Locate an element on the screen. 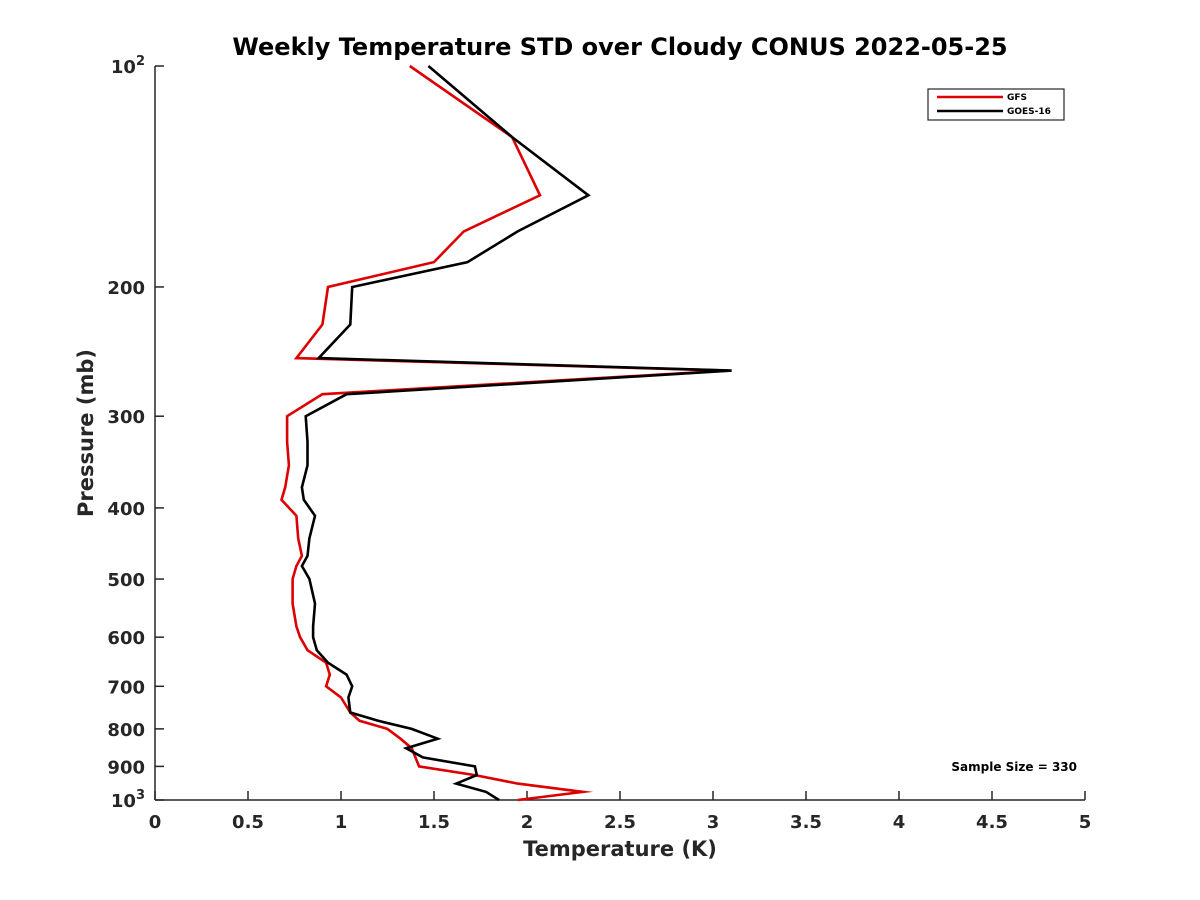  x-tick-label: 0.5 is located at coordinates (248, 822).